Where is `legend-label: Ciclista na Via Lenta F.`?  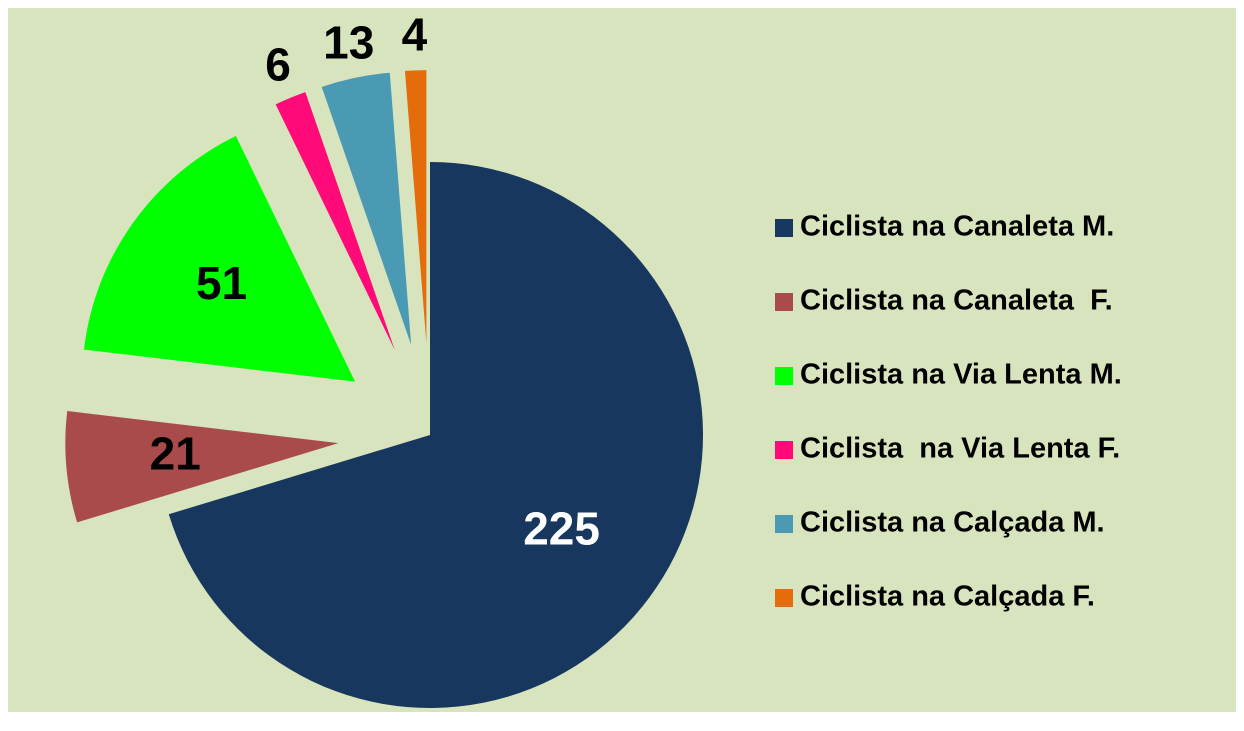
legend-label: Ciclista na Via Lenta F. is located at coordinates (960, 449).